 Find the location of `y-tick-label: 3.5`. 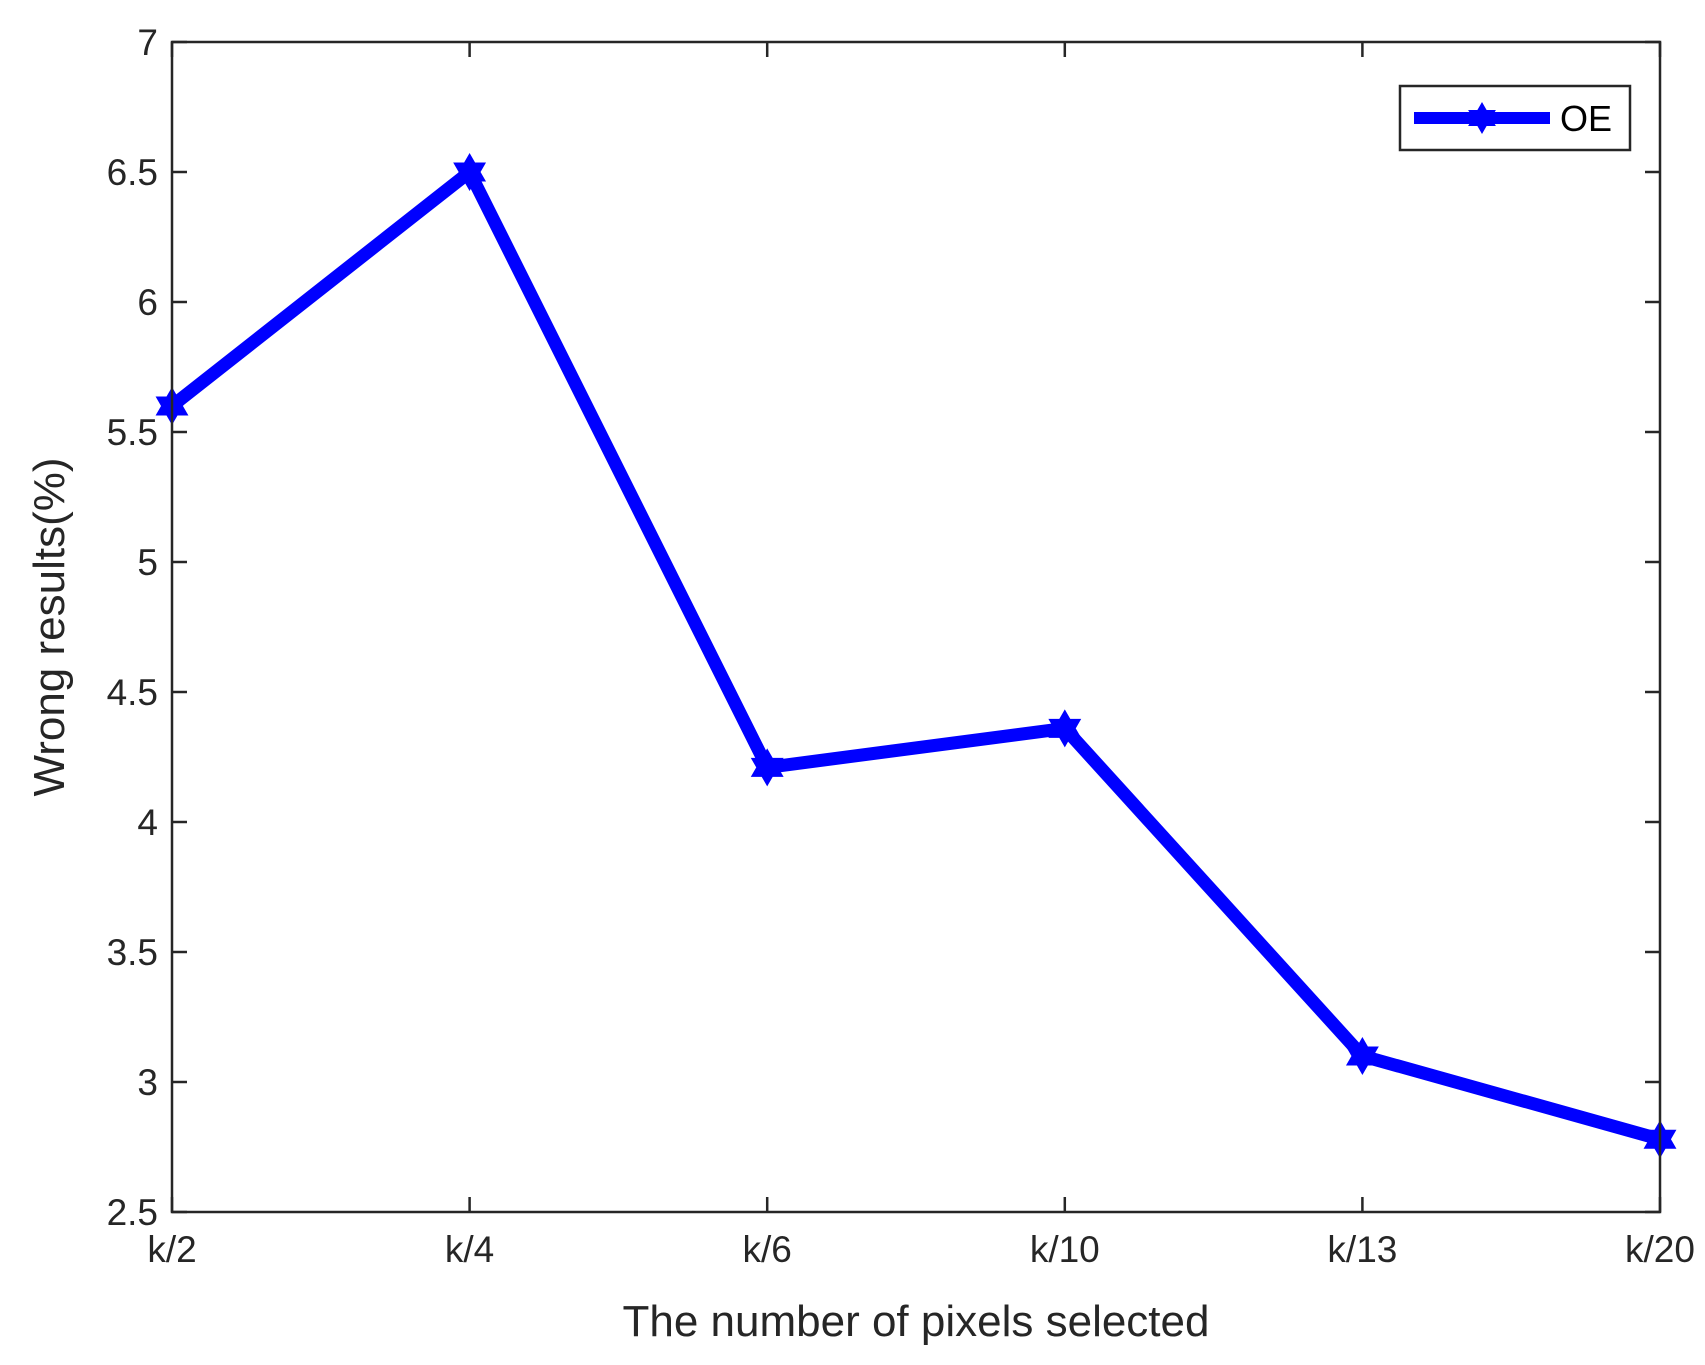

y-tick-label: 3.5 is located at coordinates (132, 952).